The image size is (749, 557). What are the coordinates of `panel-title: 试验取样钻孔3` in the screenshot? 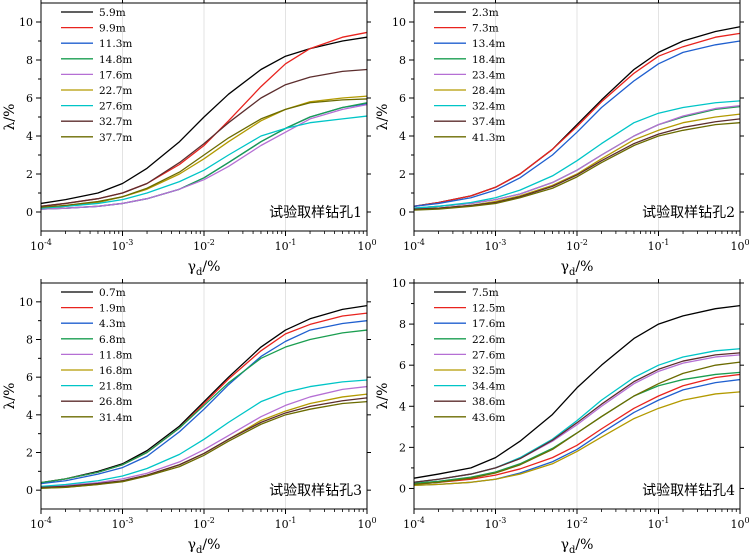 It's located at (315, 491).